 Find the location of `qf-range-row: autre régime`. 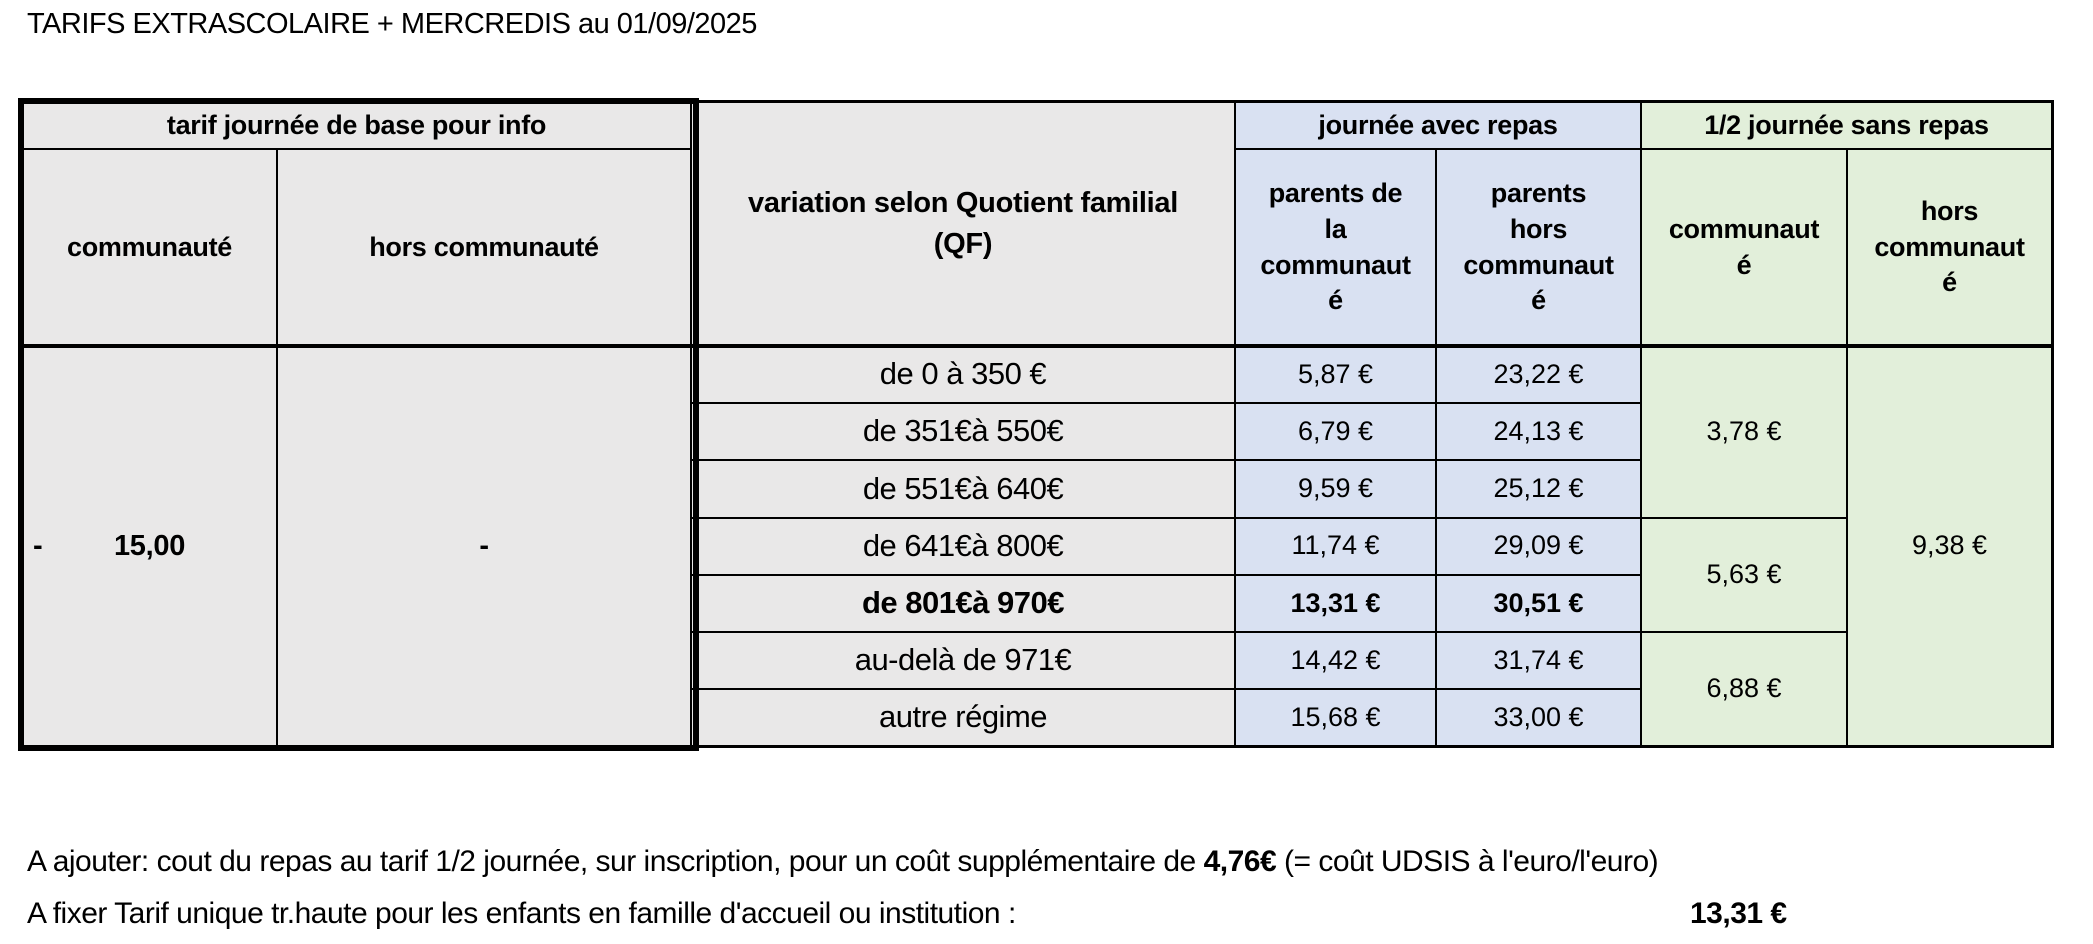

qf-range-row: autre régime is located at coordinates (963, 718).